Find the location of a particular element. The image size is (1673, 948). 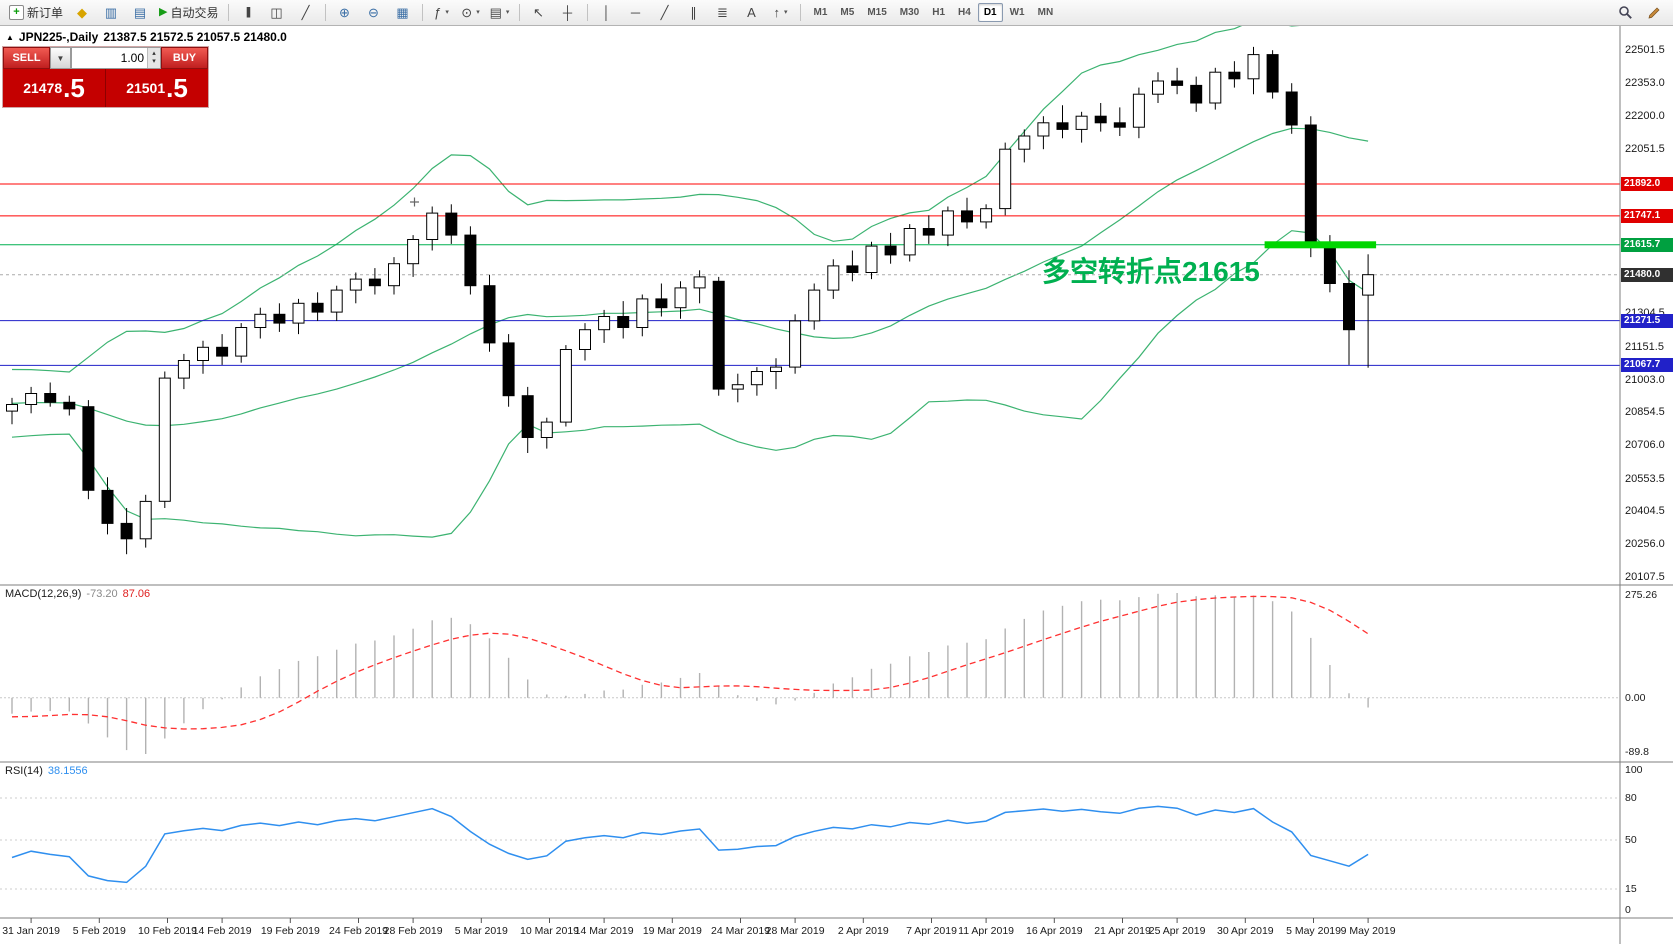

date-label: 14 Mar 2019 is located at coordinates (604, 931).